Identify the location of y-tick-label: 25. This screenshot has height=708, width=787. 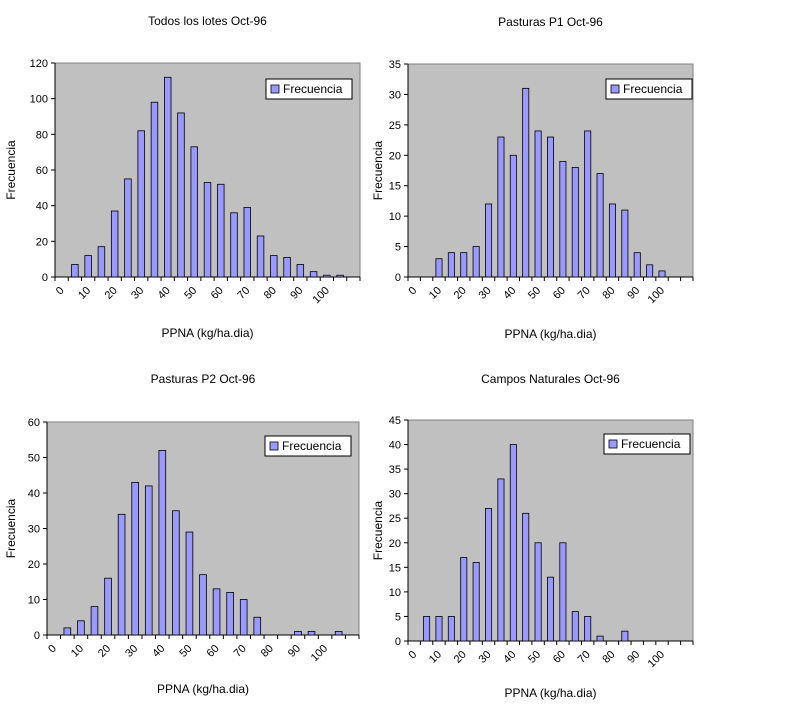
(395, 126).